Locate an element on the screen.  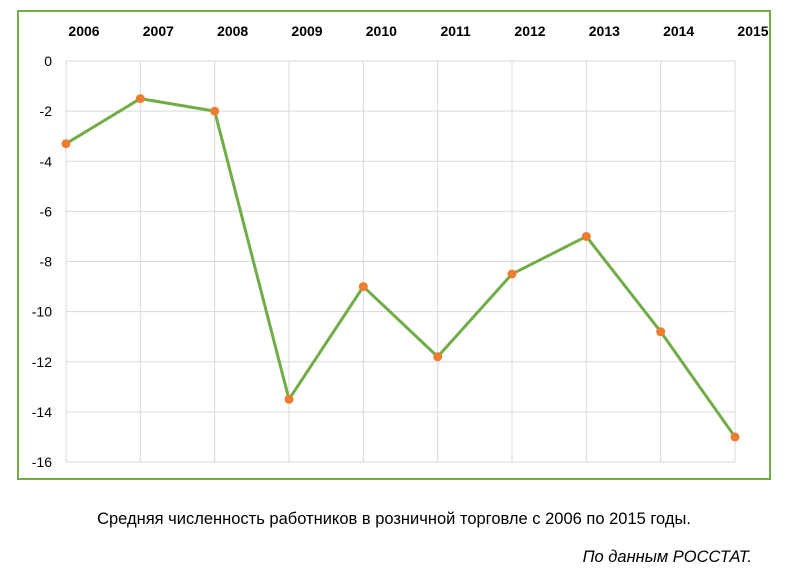
y-tick-label: 0 is located at coordinates (48, 61).